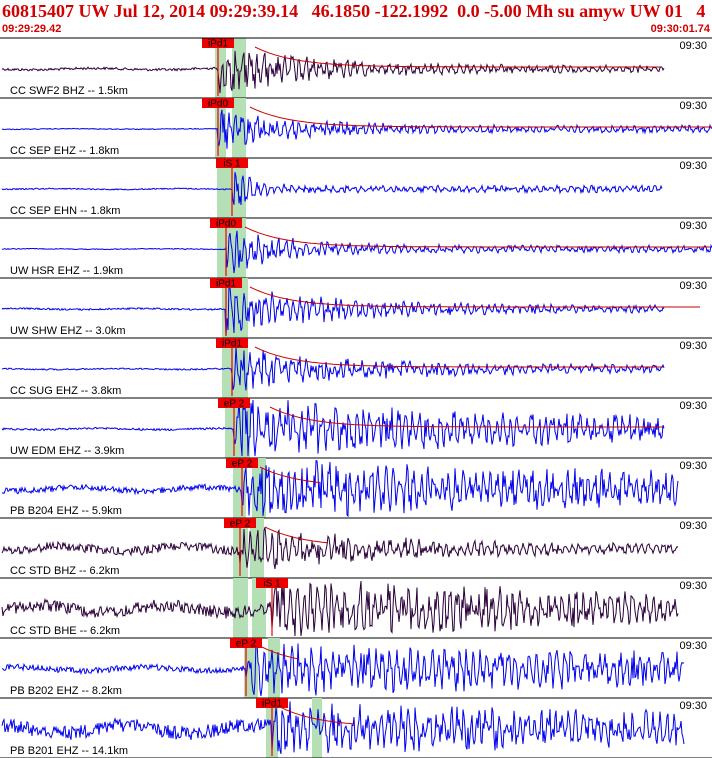 The width and height of the screenshot is (712, 758). I want to click on trace-panel: iPd1 PB B201 EHZ -- 14.1km 09:30, so click(356, 728).